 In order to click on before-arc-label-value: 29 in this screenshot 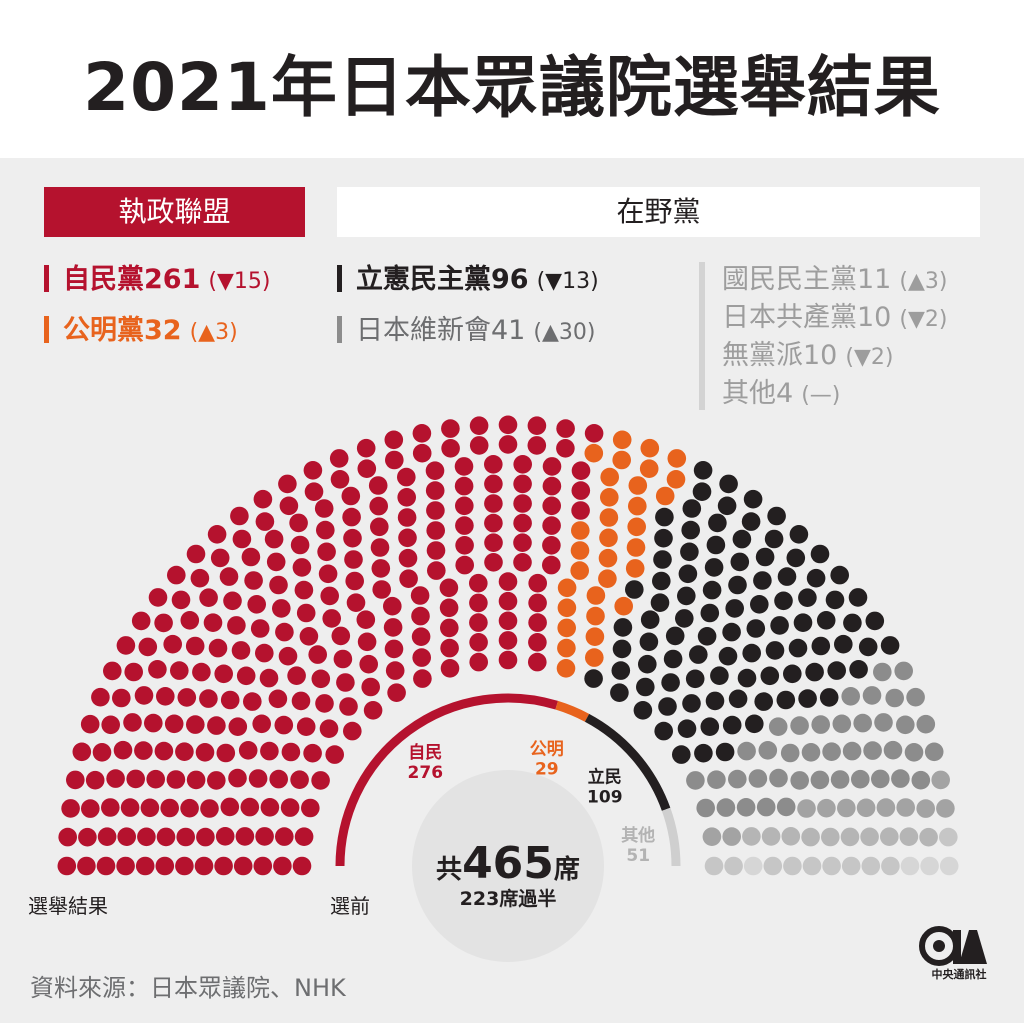, I will do `click(547, 770)`.